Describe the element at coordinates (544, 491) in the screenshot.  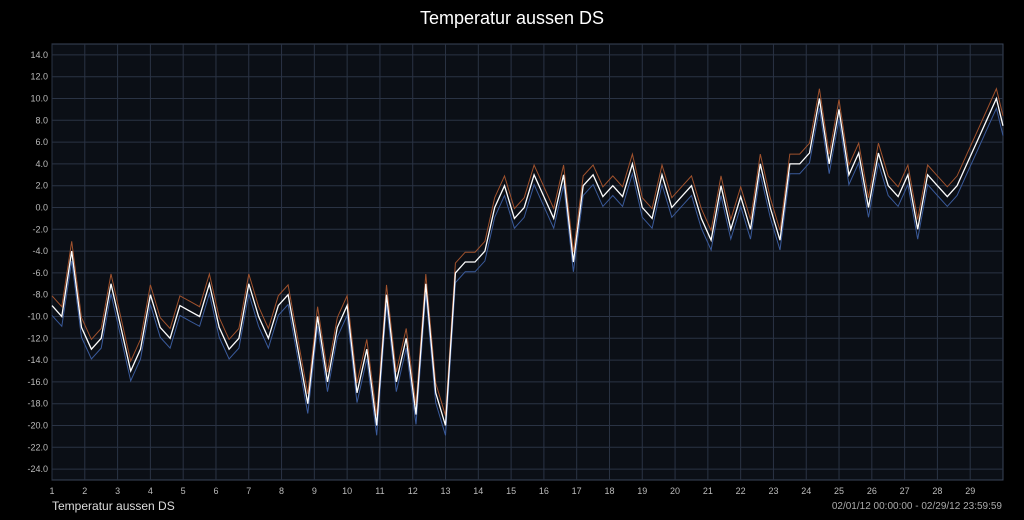
I see `x-tick-label: 16` at that location.